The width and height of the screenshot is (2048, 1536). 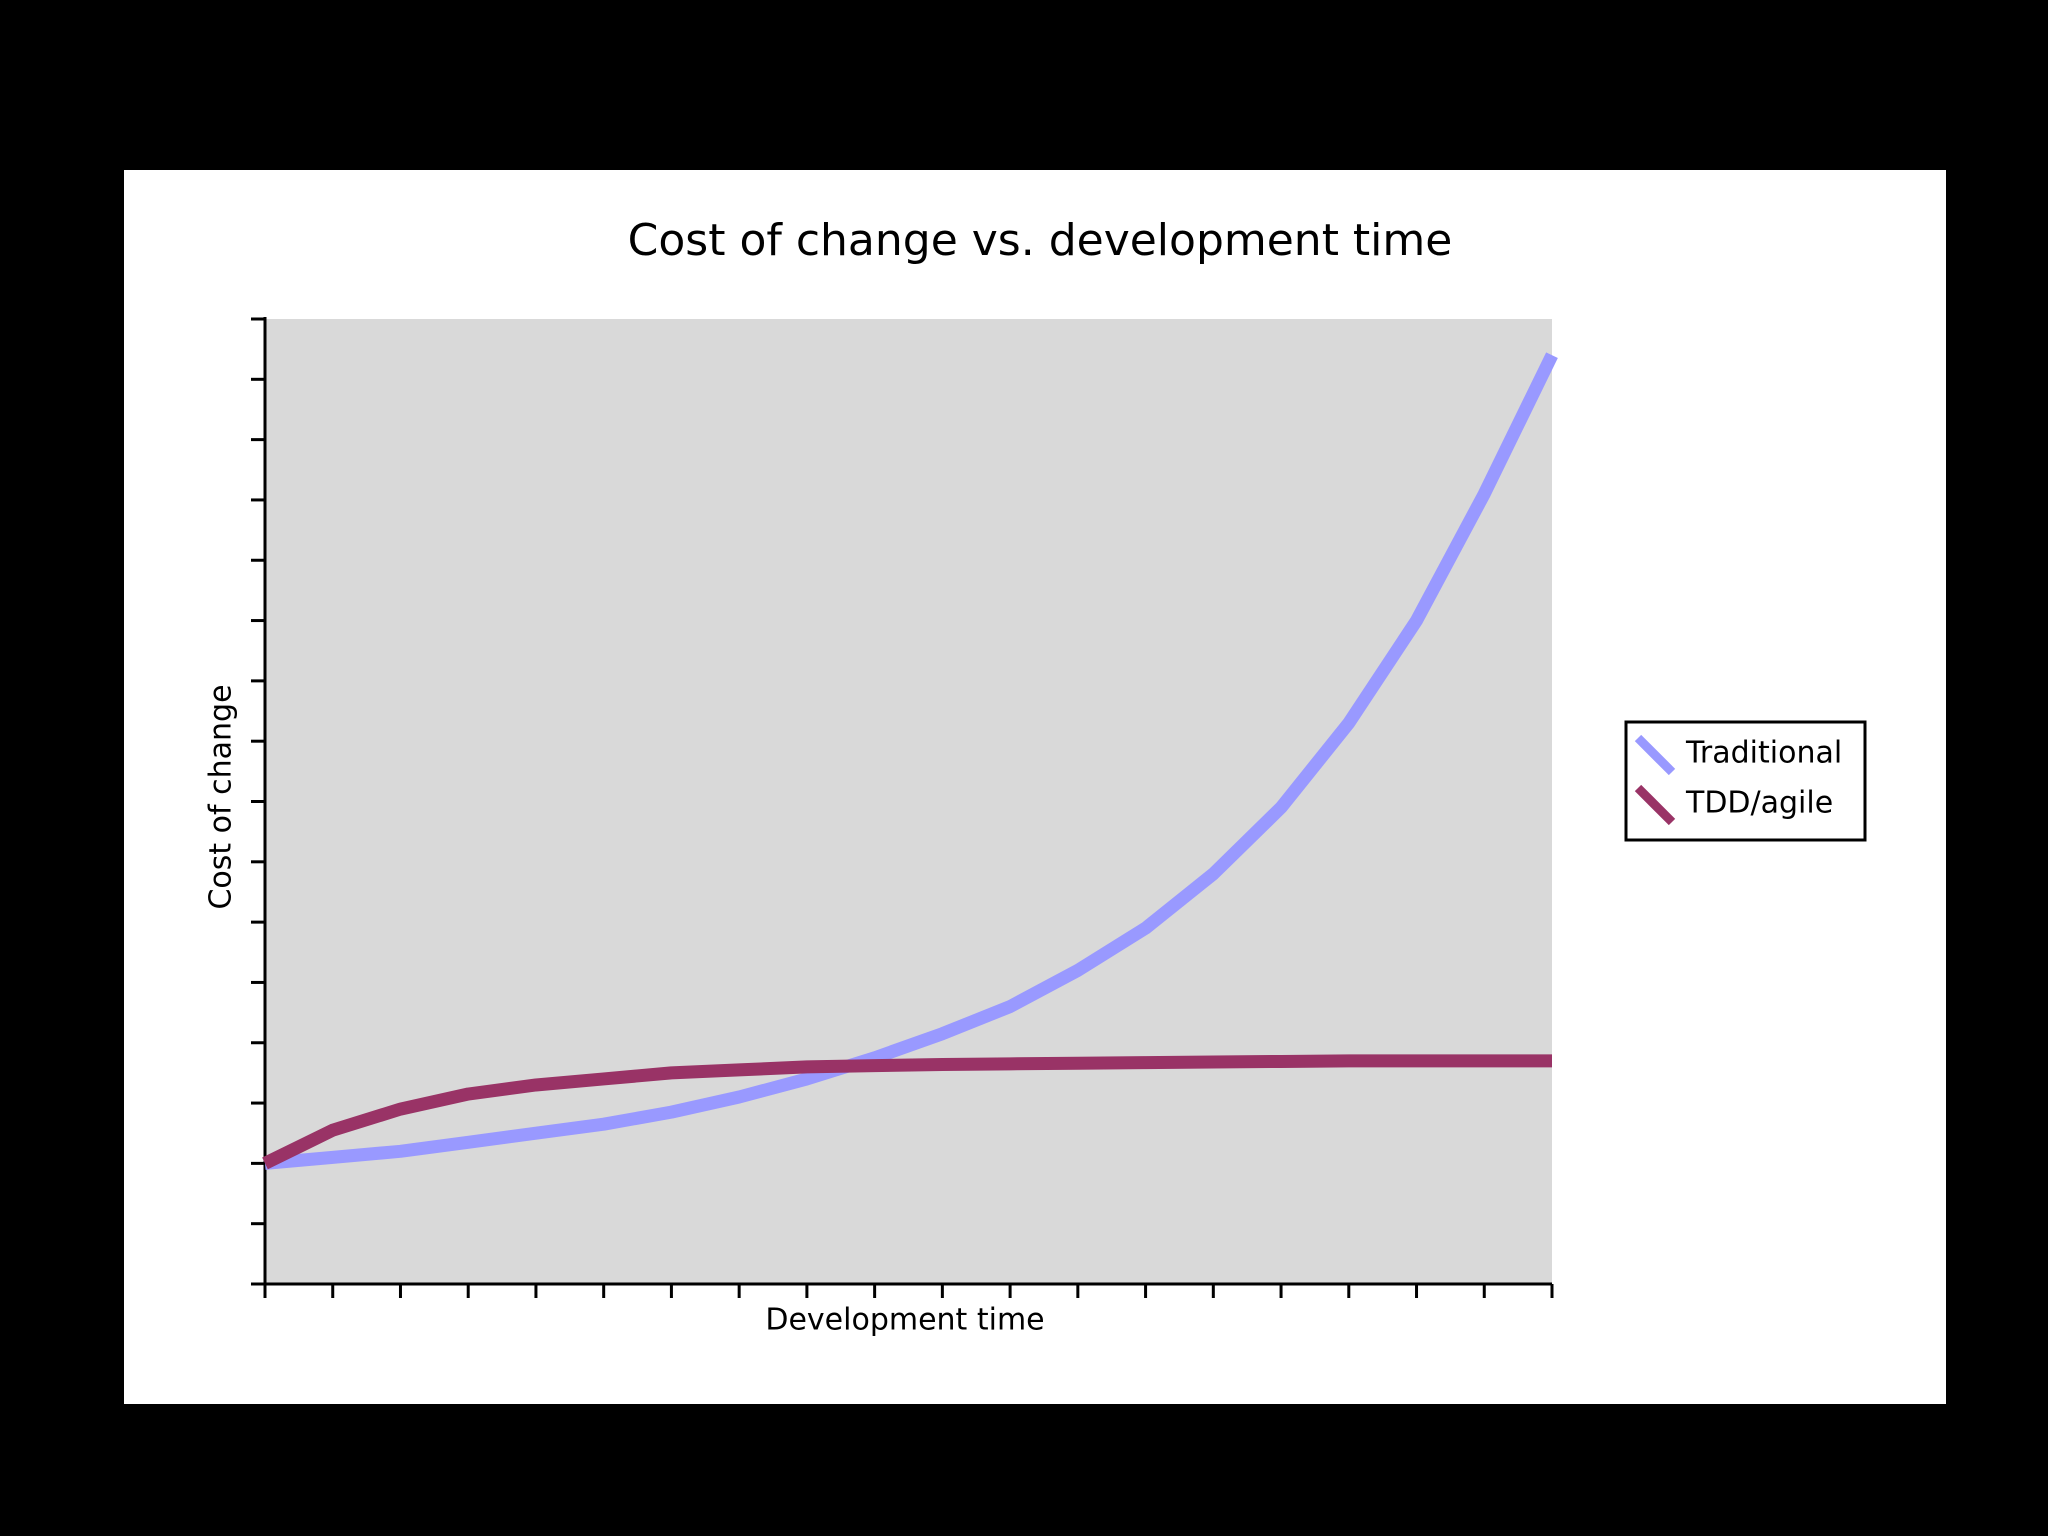 I want to click on legend-label: TDD/agile, so click(x=1759, y=803).